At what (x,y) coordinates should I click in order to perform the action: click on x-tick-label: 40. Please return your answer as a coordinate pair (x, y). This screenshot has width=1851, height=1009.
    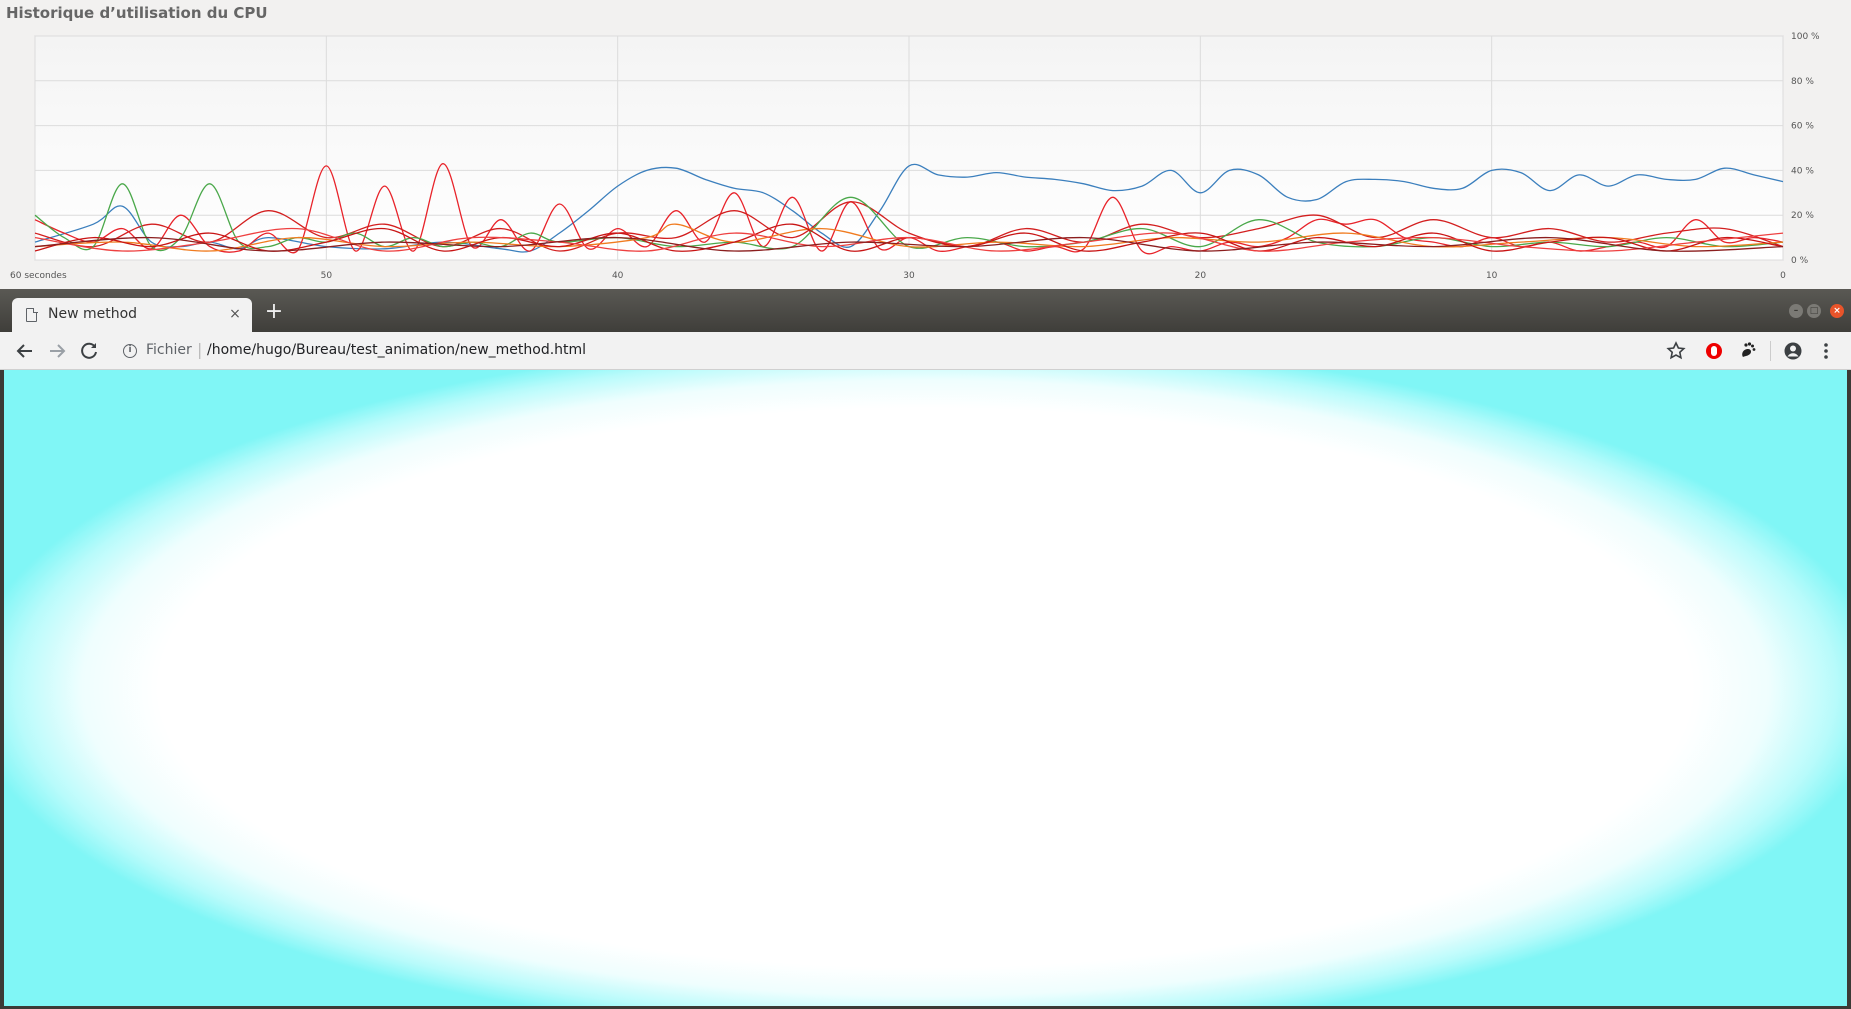
    Looking at the image, I should click on (618, 276).